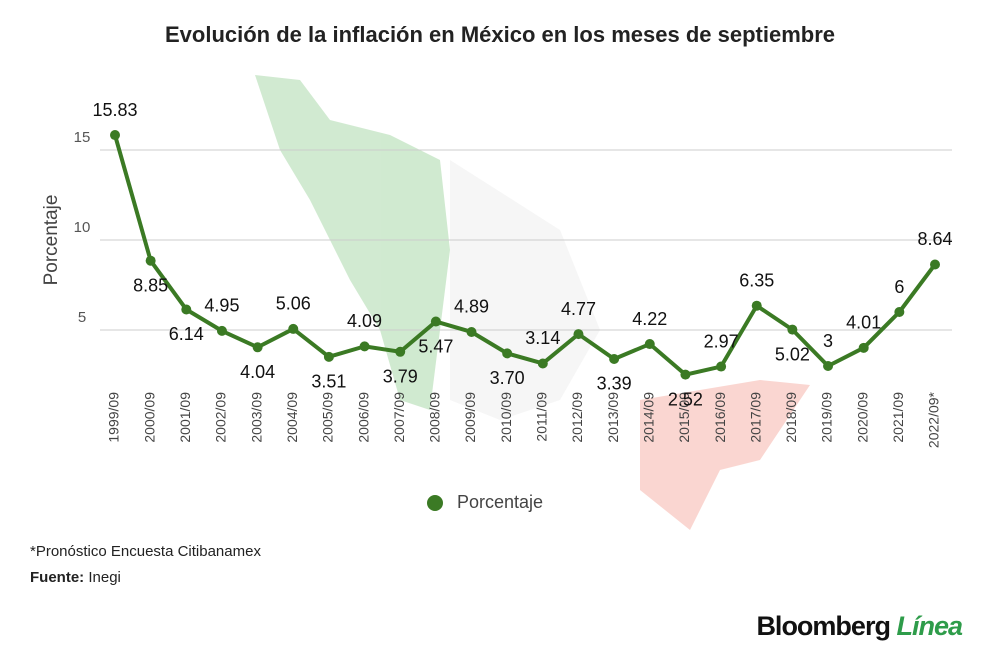 The height and width of the screenshot is (661, 1000). I want to click on data-label: 3.39, so click(614, 384).